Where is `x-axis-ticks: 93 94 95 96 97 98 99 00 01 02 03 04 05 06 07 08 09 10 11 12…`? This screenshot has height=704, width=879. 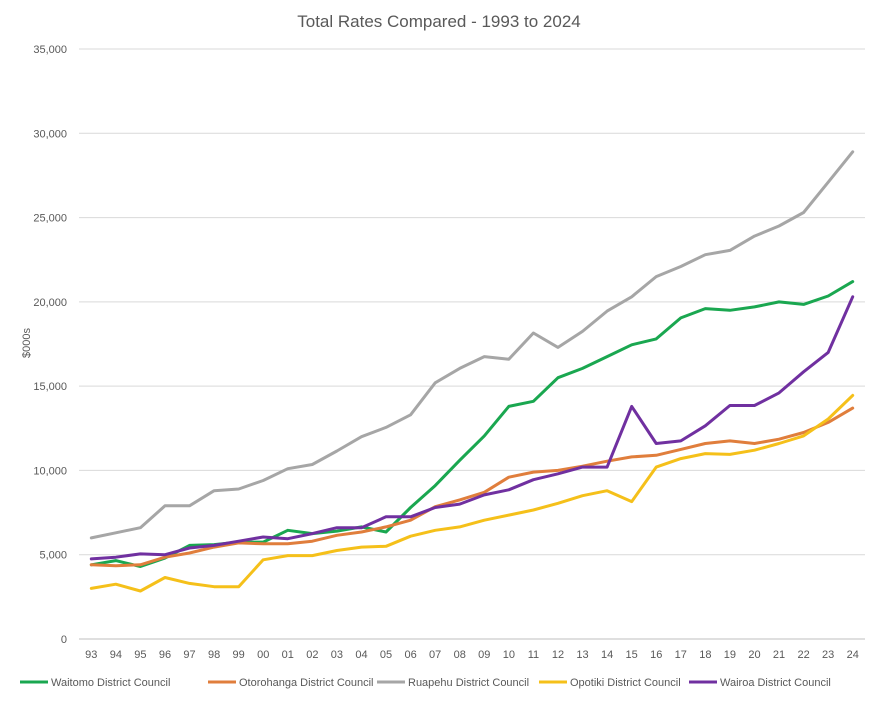
x-axis-ticks: 93 94 95 96 97 98 99 00 01 02 03 04 05 06 07 08 09 10 11 12… is located at coordinates (472, 655).